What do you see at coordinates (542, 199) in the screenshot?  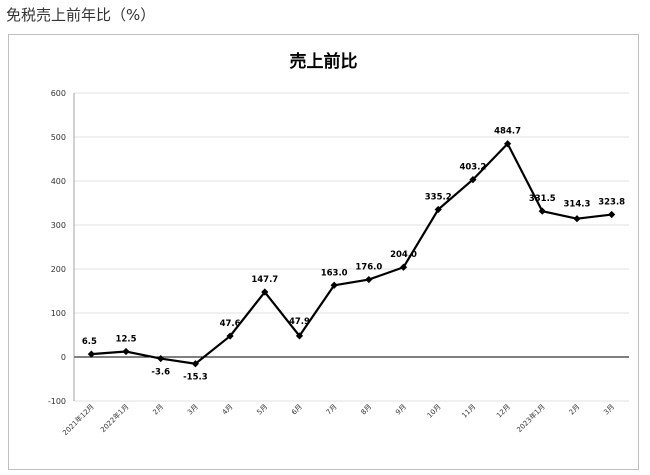 I see `data-label: 331.5` at bounding box center [542, 199].